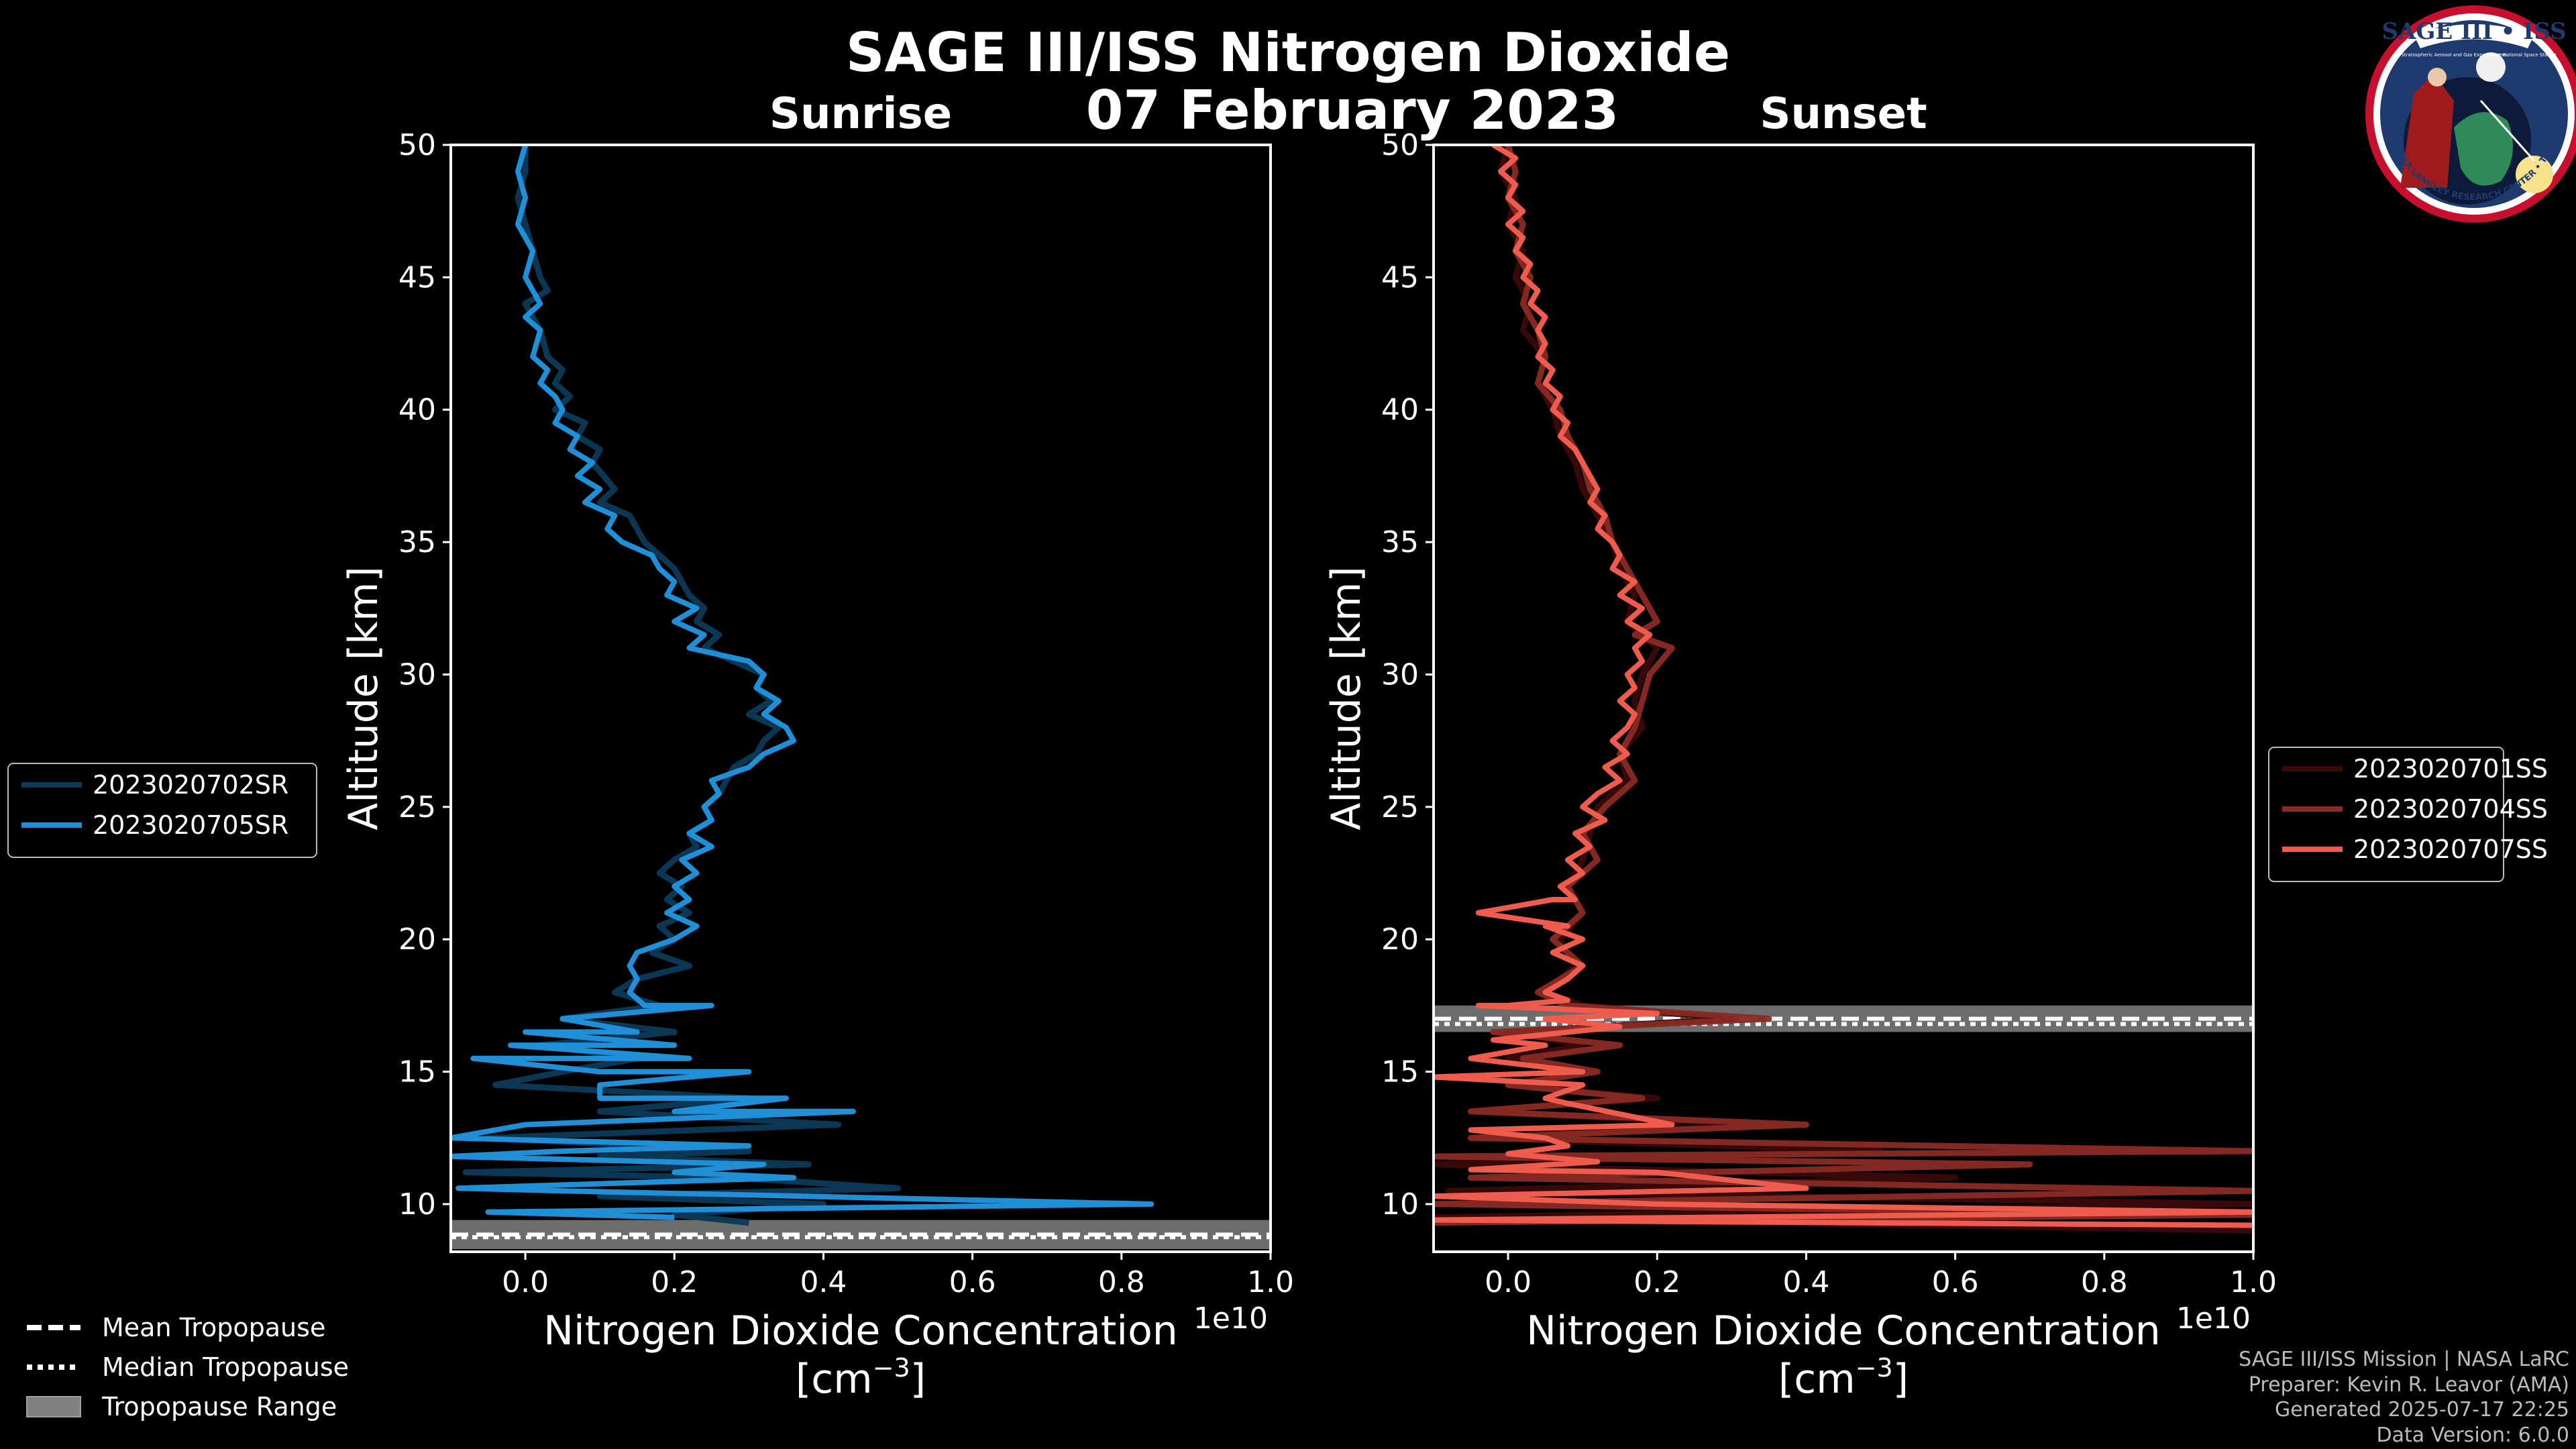  I want to click on sunset-x-tick-label: 1.0, so click(2253, 1282).